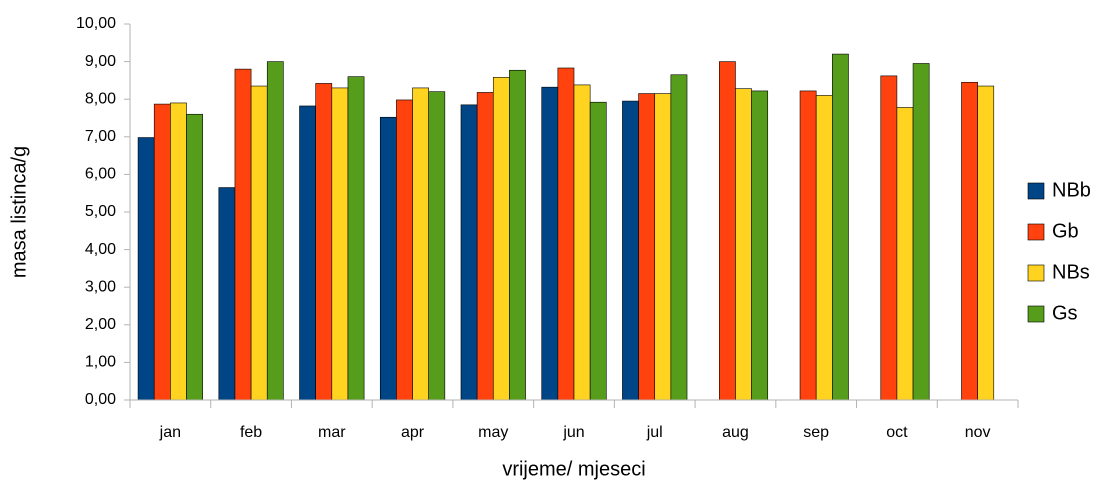 This screenshot has width=1110, height=488. Describe the element at coordinates (100, 399) in the screenshot. I see `y-tick-label: 0,00` at that location.